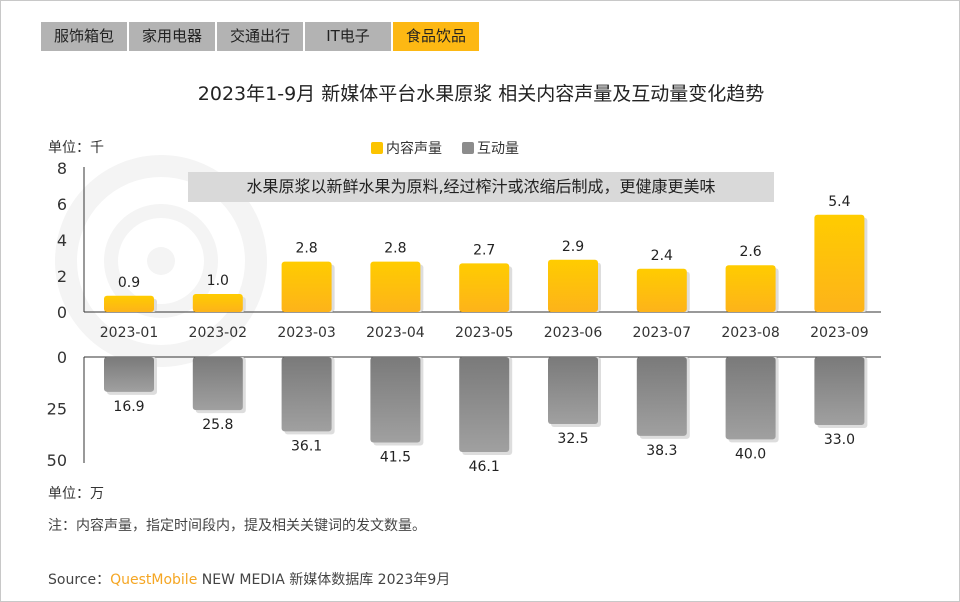 This screenshot has width=960, height=602. I want to click on y-tick-top: 6, so click(62, 204).